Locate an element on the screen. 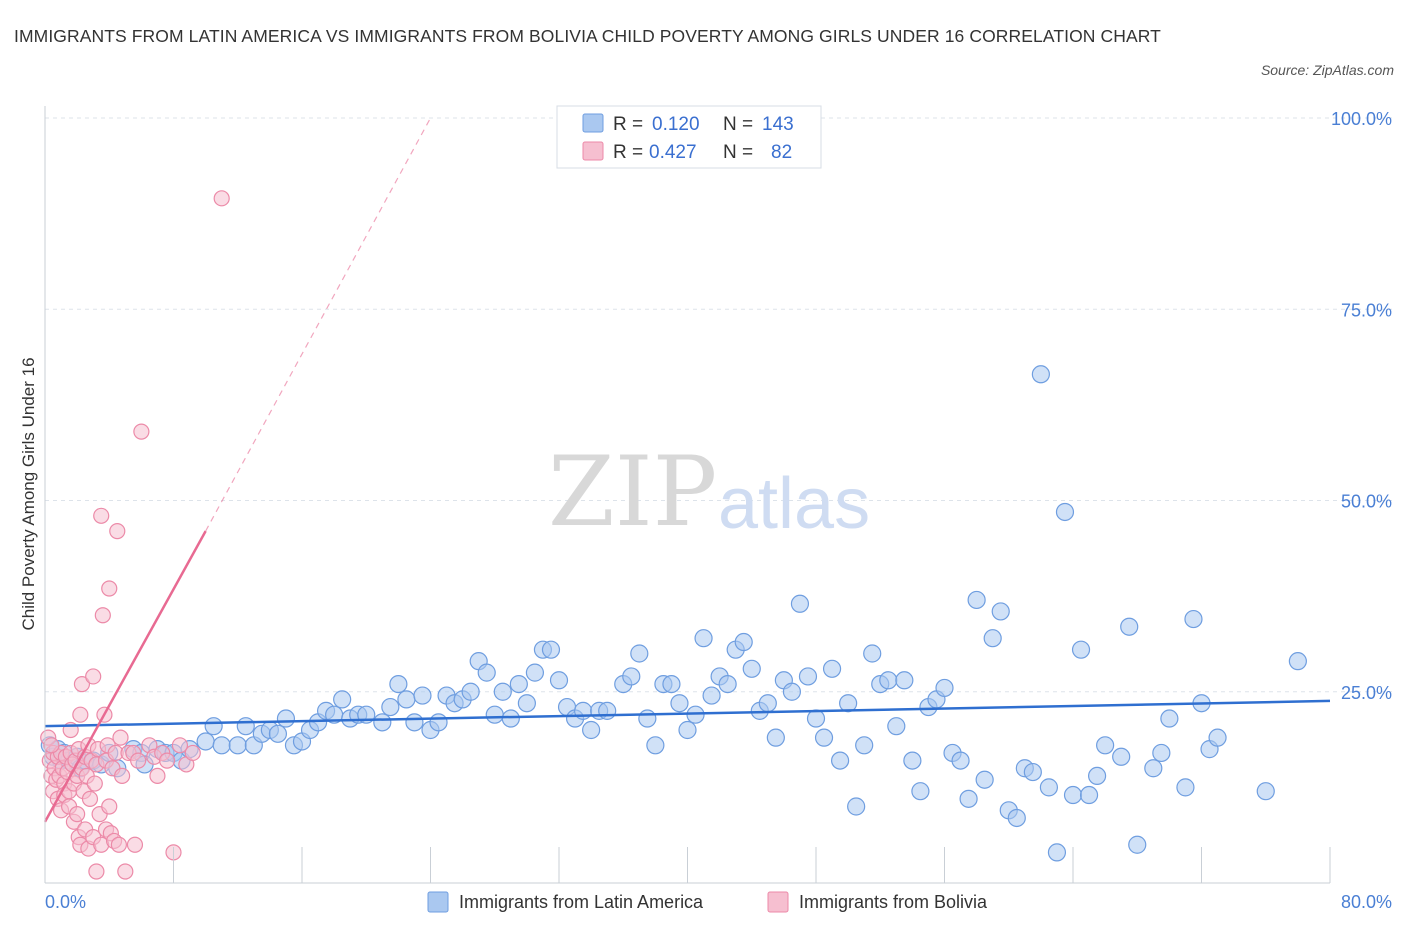 The width and height of the screenshot is (1406, 930). legend-box: R = 0.120 N = 143 R = 0.427 N = 82 is located at coordinates (689, 137).